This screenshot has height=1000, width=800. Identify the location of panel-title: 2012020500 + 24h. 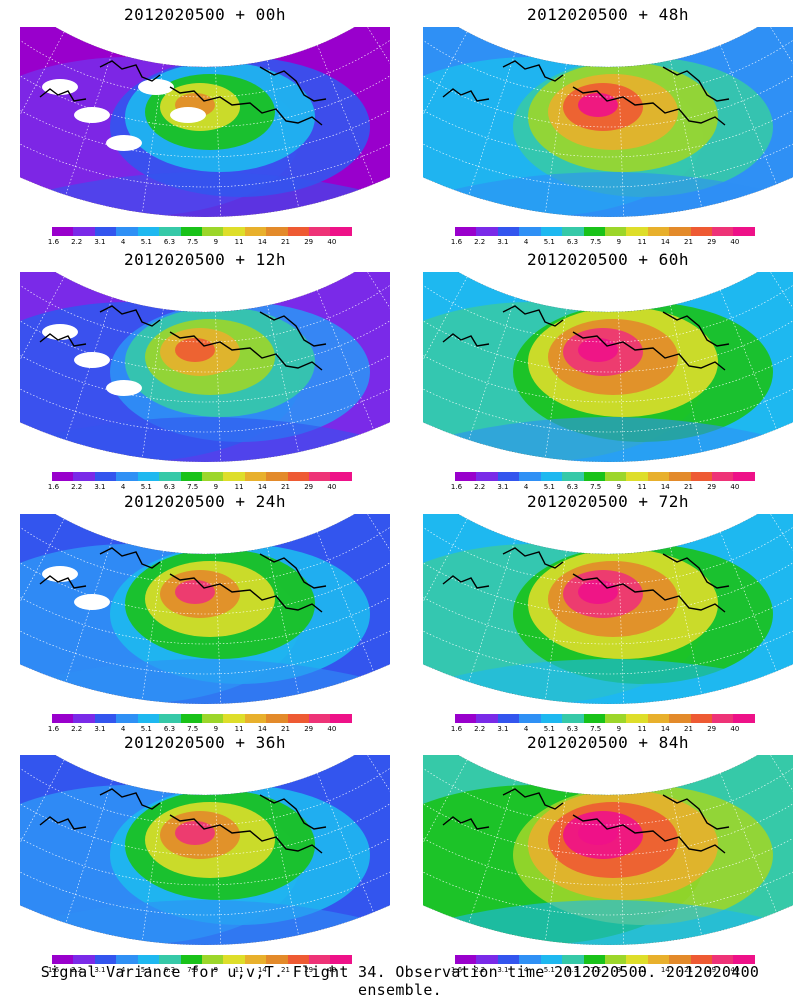
(205, 501).